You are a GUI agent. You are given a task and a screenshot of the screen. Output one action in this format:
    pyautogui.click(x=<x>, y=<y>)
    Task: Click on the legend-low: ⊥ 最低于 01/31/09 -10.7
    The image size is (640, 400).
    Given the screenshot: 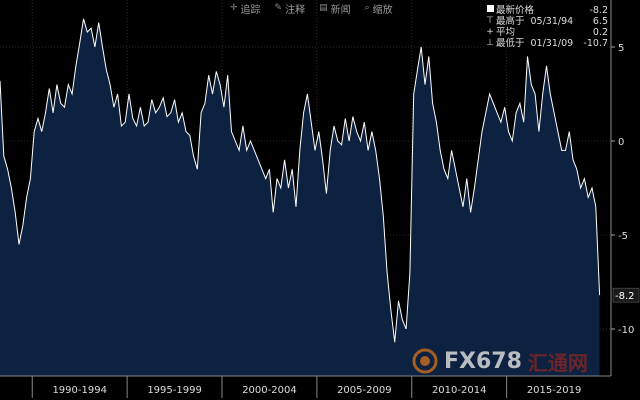 What is the action you would take?
    pyautogui.click(x=546, y=43)
    